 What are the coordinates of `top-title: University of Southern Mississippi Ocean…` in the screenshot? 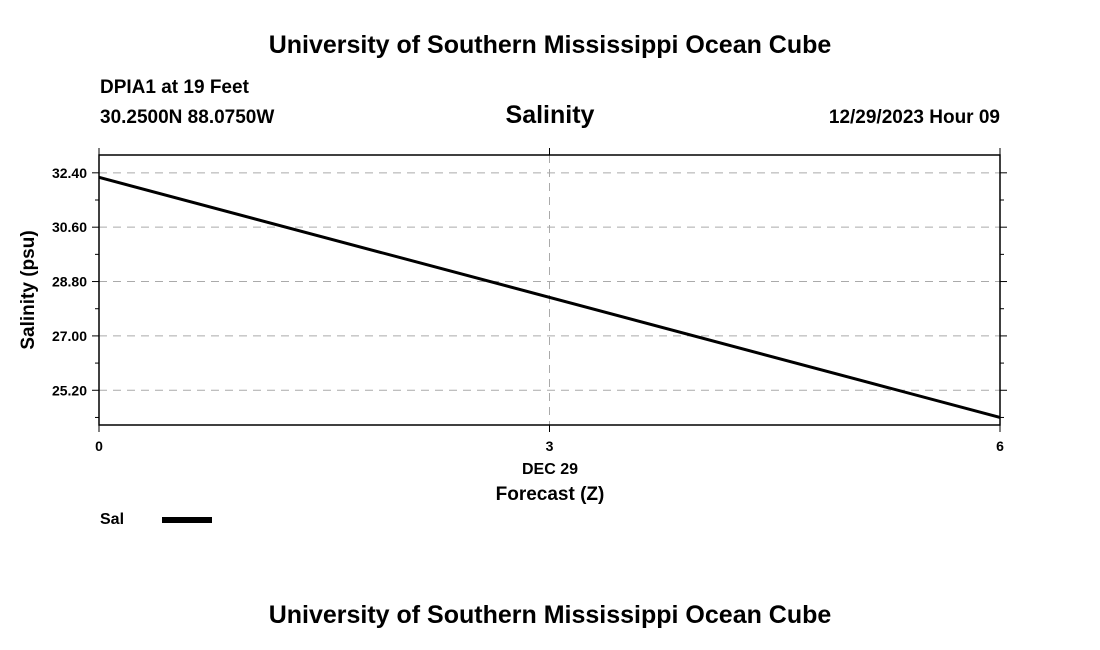 It's located at (550, 45).